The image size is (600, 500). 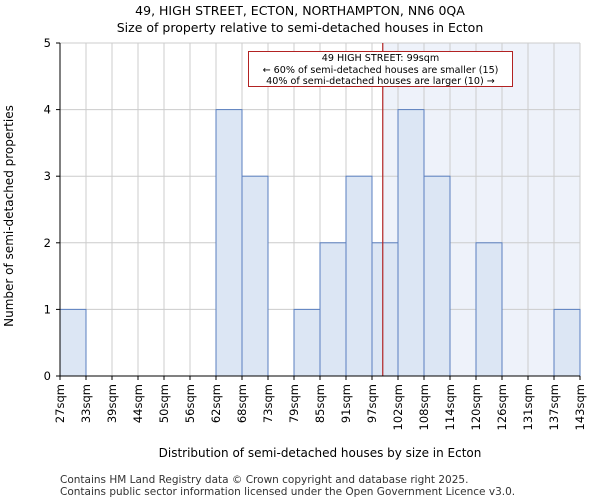 I want to click on bar-27sqm, so click(x=73, y=342).